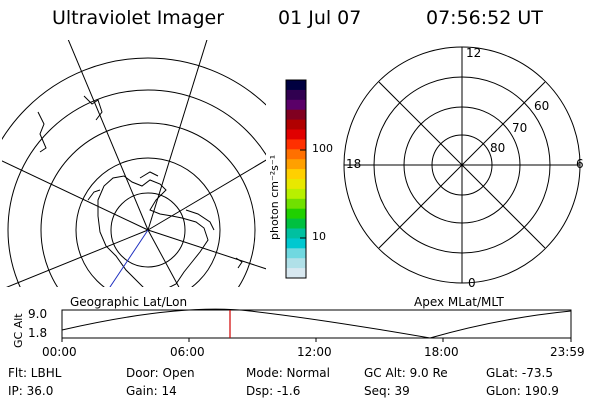 The height and width of the screenshot is (400, 600). What do you see at coordinates (474, 53) in the screenshot?
I see `mlt-label-12: 12` at bounding box center [474, 53].